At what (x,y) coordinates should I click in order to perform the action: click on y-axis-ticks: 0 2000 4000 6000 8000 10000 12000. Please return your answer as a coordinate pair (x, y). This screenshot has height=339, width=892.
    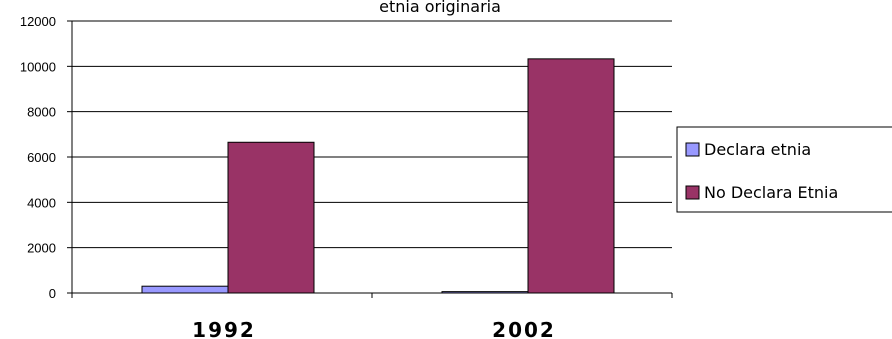
    Looking at the image, I should click on (46, 157).